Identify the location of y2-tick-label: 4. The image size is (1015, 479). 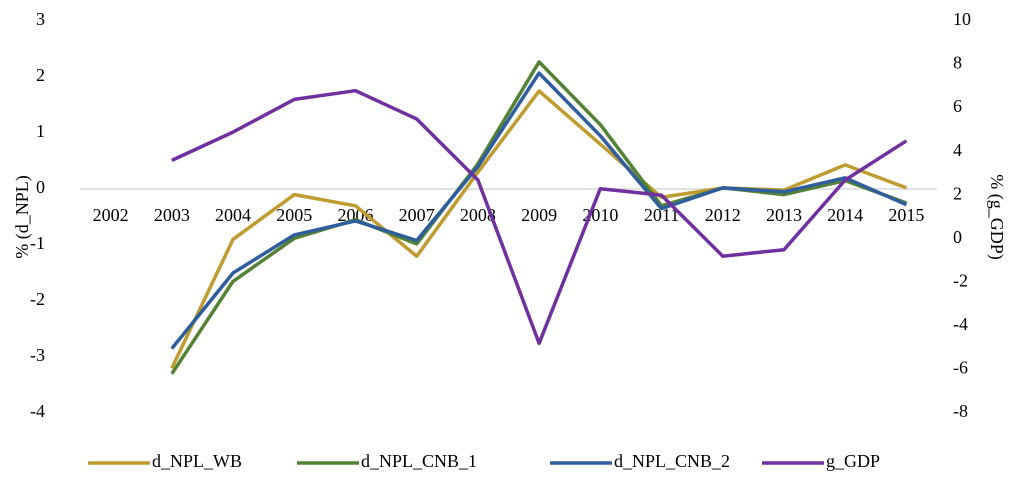
(957, 150).